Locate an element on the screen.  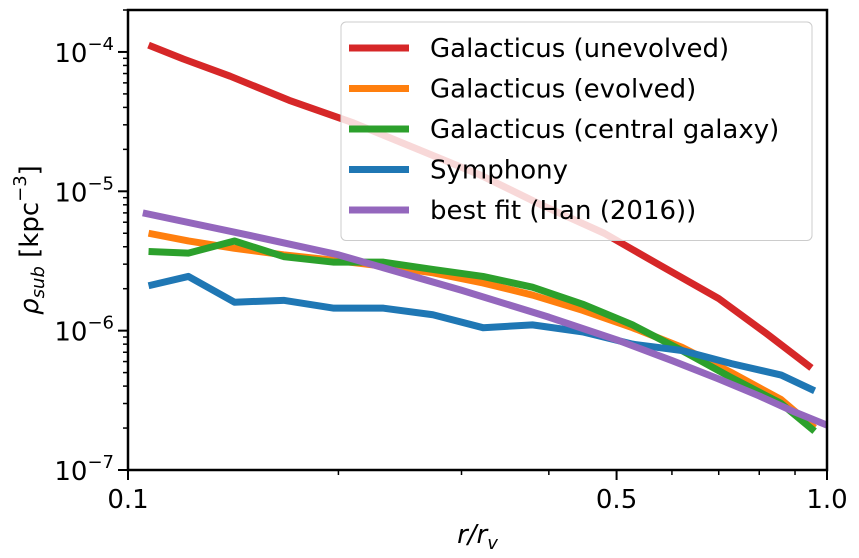
legend-label-3: Symphony is located at coordinates (499, 171).